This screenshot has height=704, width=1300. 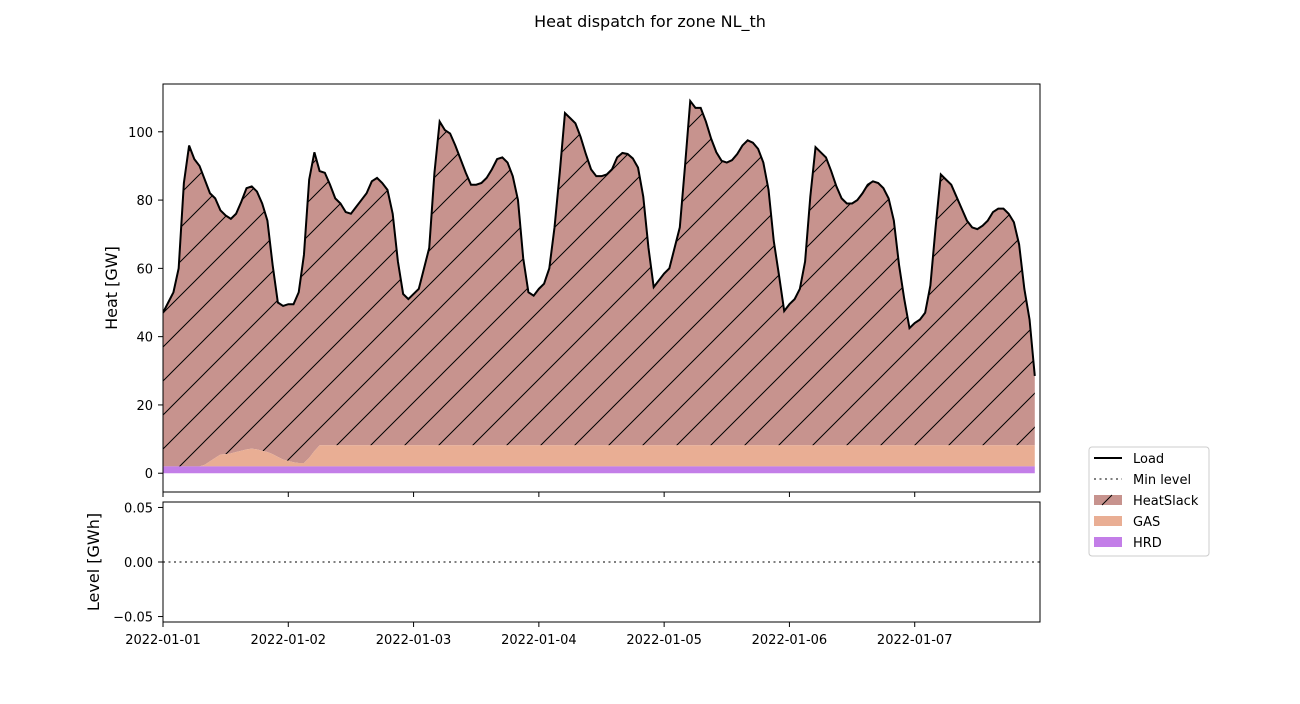 I want to click on legend-label: HeatSlack, so click(x=1166, y=501).